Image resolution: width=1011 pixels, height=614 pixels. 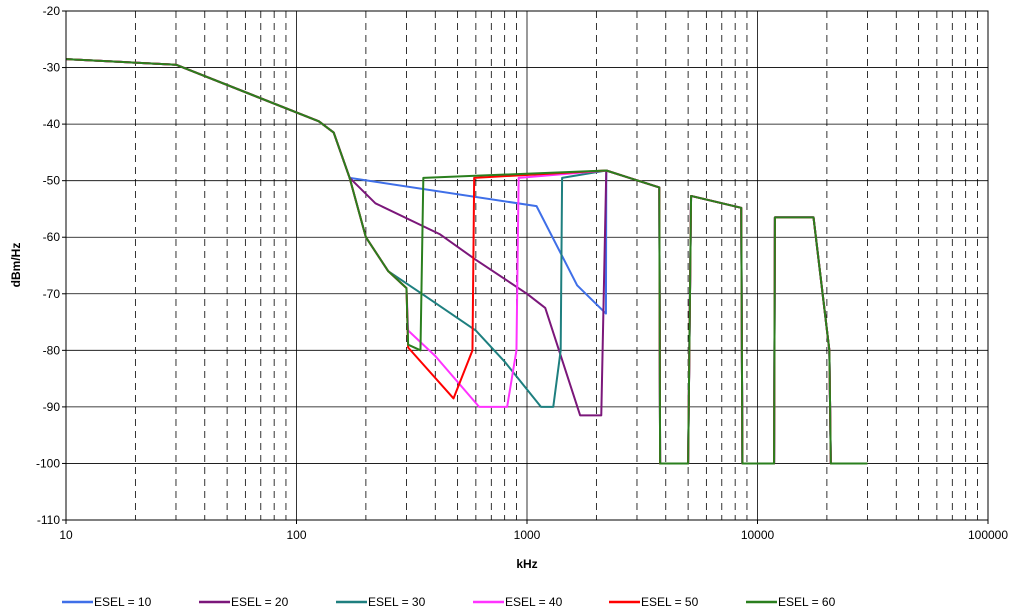 I want to click on x-tick-label: 100000, so click(x=988, y=535).